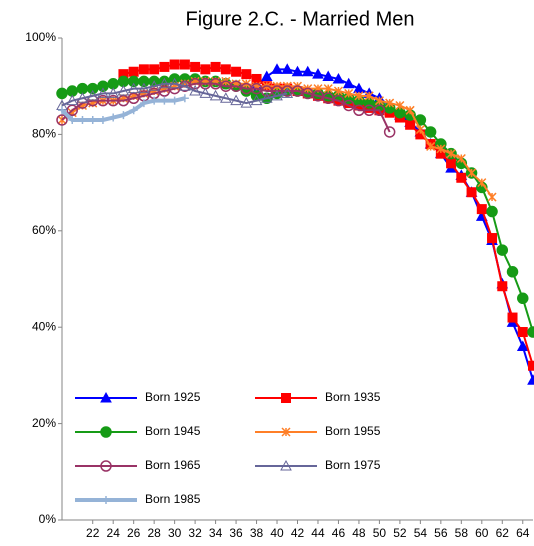 Image resolution: width=534 pixels, height=546 pixels. I want to click on y-tick-label: 0%, so click(48, 519).